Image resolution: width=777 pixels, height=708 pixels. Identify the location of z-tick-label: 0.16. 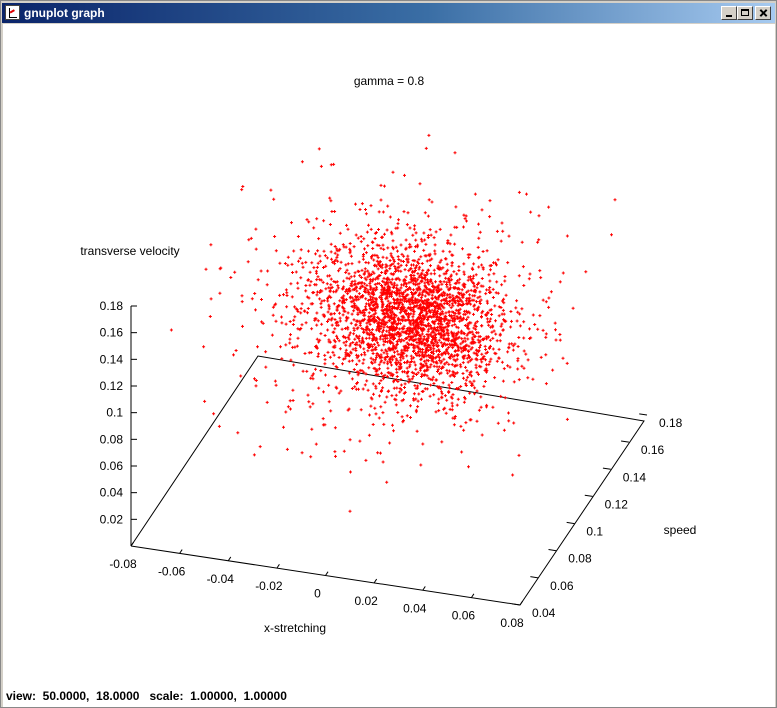
(112, 333).